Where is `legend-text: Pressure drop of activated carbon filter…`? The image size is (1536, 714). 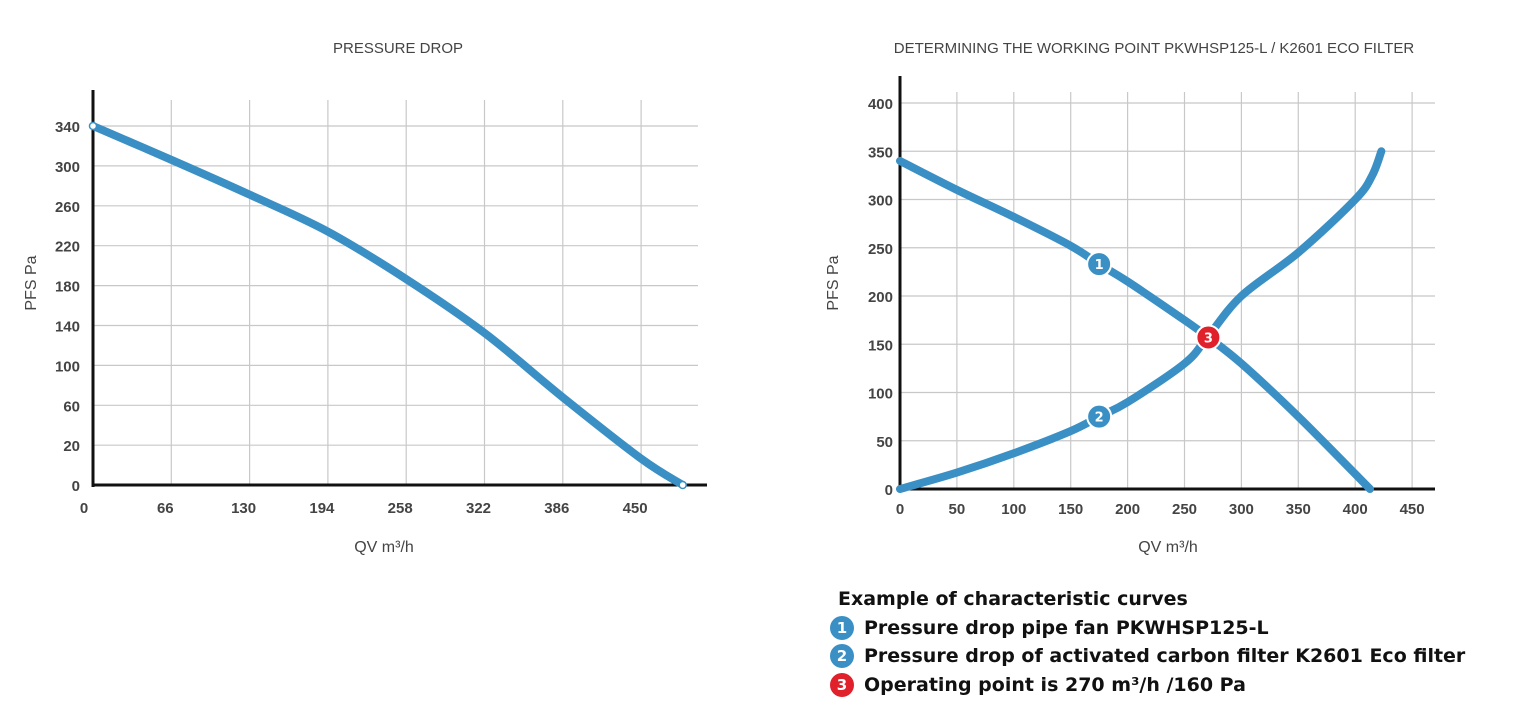
legend-text: Pressure drop of activated carbon filter… is located at coordinates (1165, 656).